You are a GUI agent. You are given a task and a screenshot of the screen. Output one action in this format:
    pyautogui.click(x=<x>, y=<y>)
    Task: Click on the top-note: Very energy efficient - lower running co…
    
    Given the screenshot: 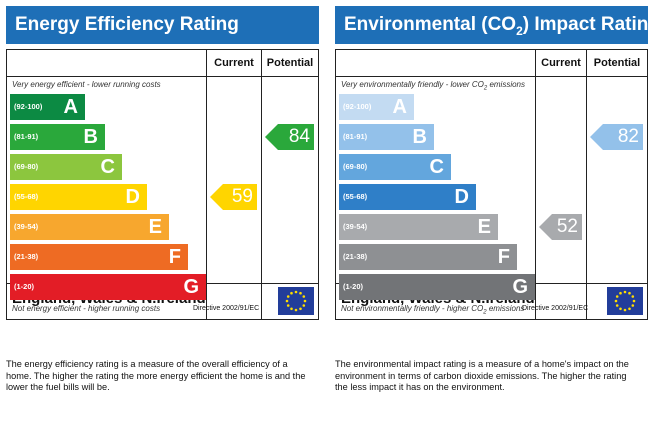 What is the action you would take?
    pyautogui.click(x=86, y=84)
    